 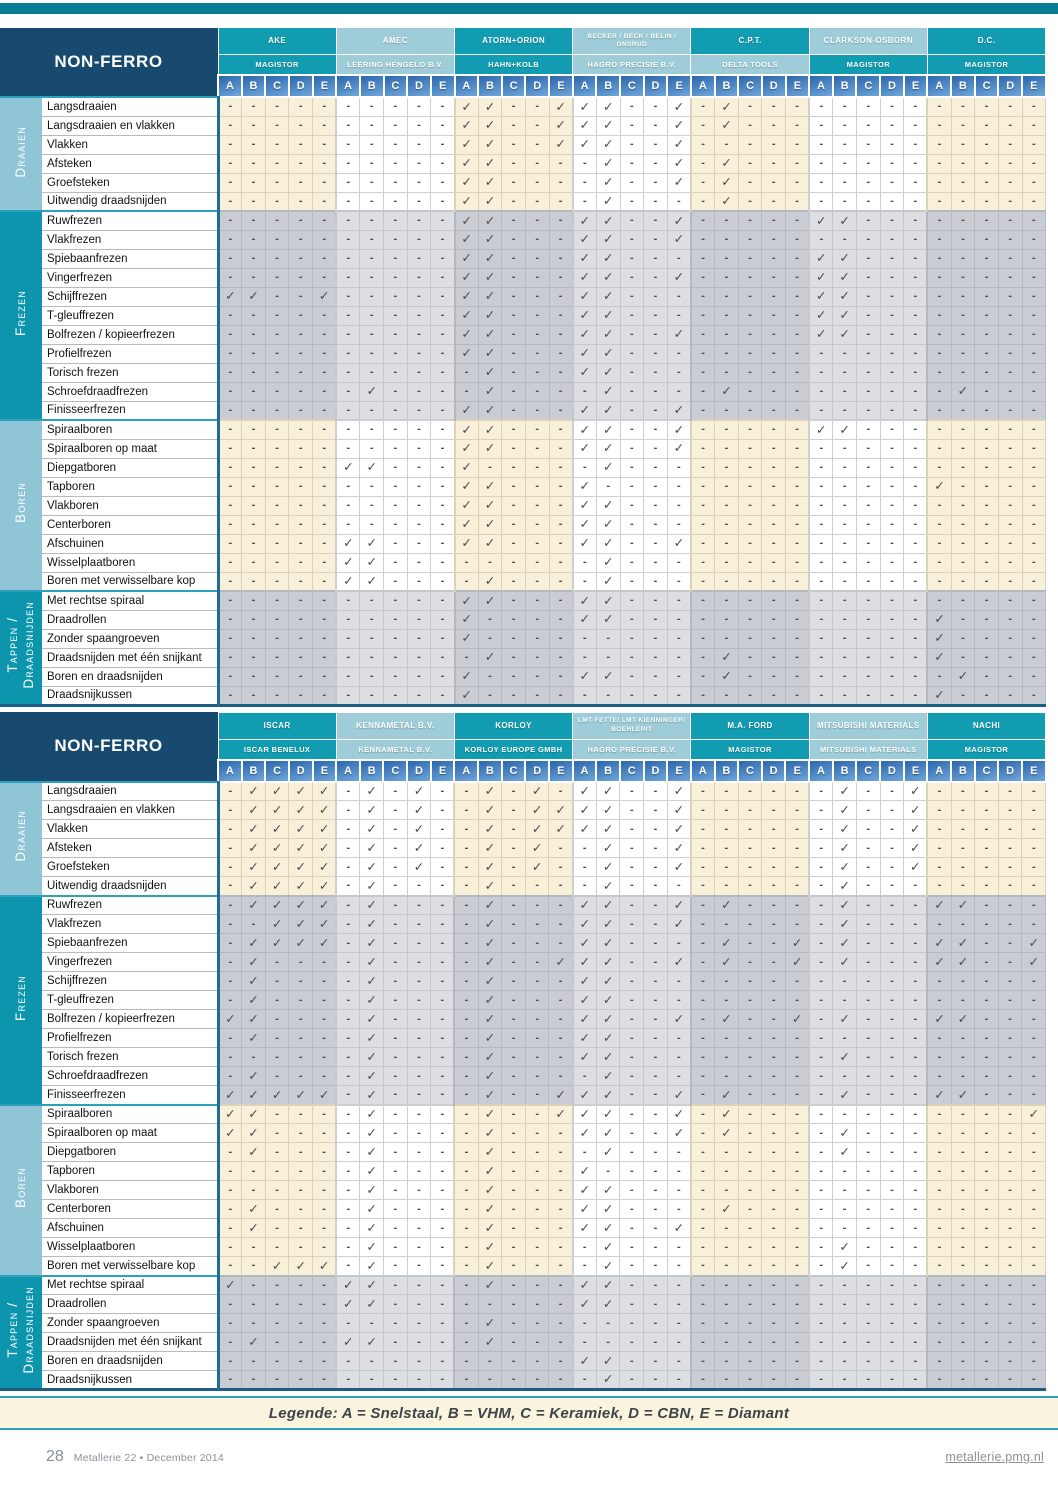 What do you see at coordinates (324, 86) in the screenshot?
I see `column-letter-header: E` at bounding box center [324, 86].